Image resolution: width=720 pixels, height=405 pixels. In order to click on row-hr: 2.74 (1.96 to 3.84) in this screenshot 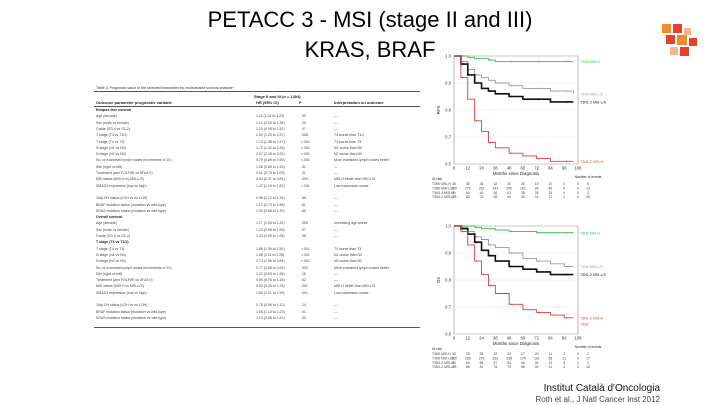, I will do `click(270, 261)`.